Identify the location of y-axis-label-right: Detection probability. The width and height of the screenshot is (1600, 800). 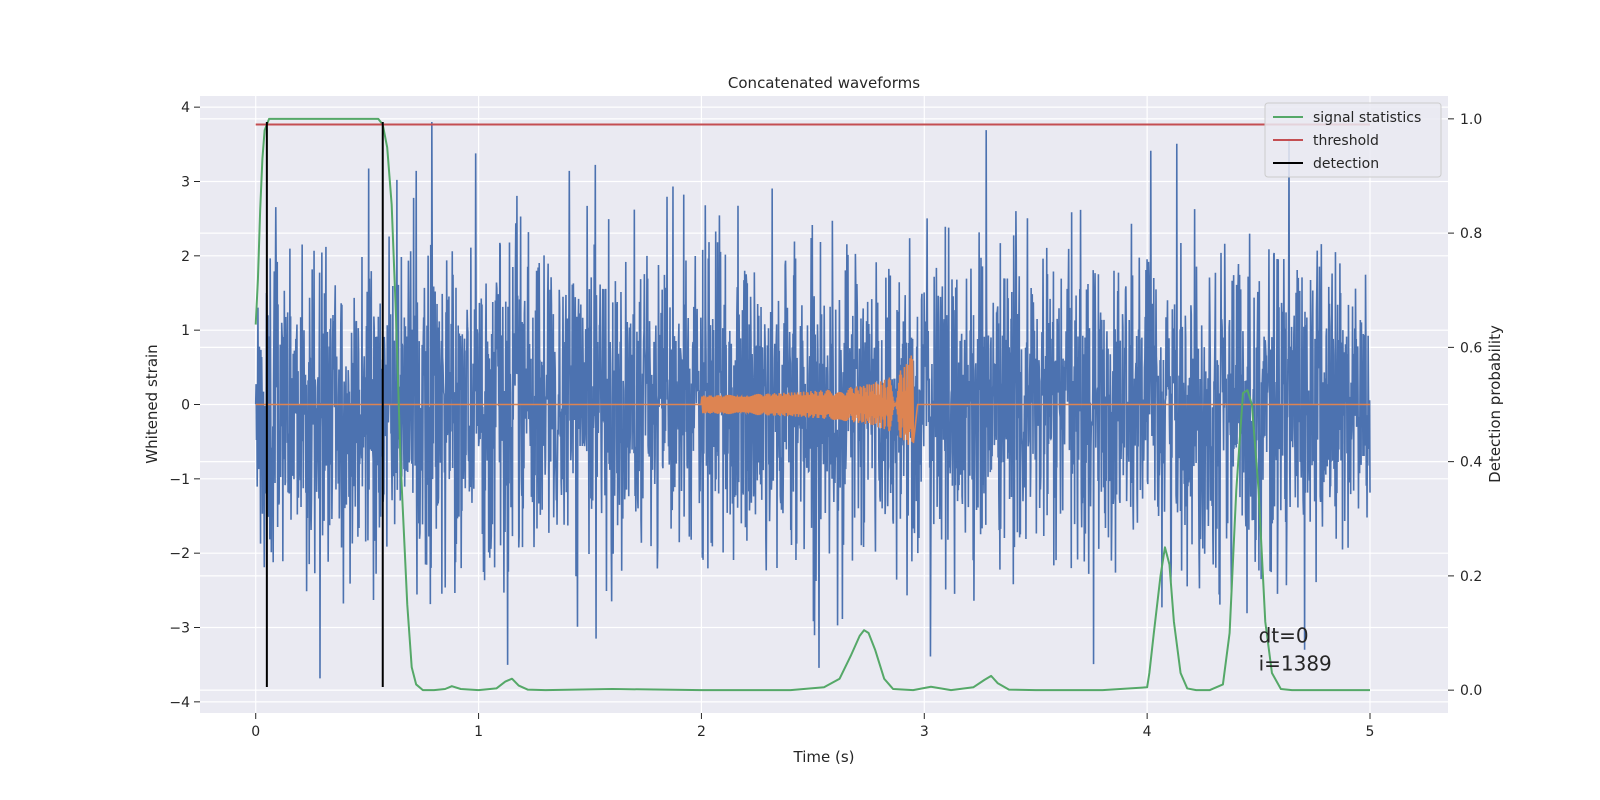
(1495, 404).